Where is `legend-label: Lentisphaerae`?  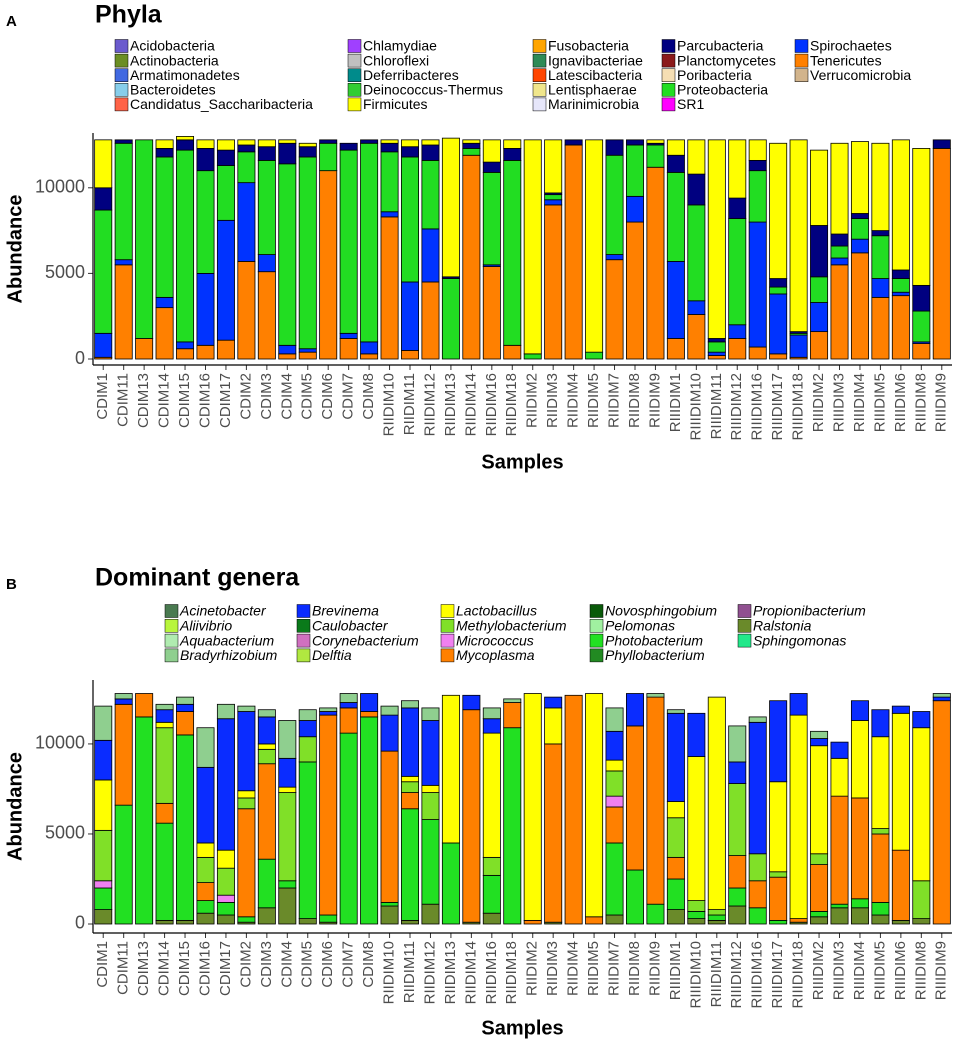
legend-label: Lentisphaerae is located at coordinates (592, 90).